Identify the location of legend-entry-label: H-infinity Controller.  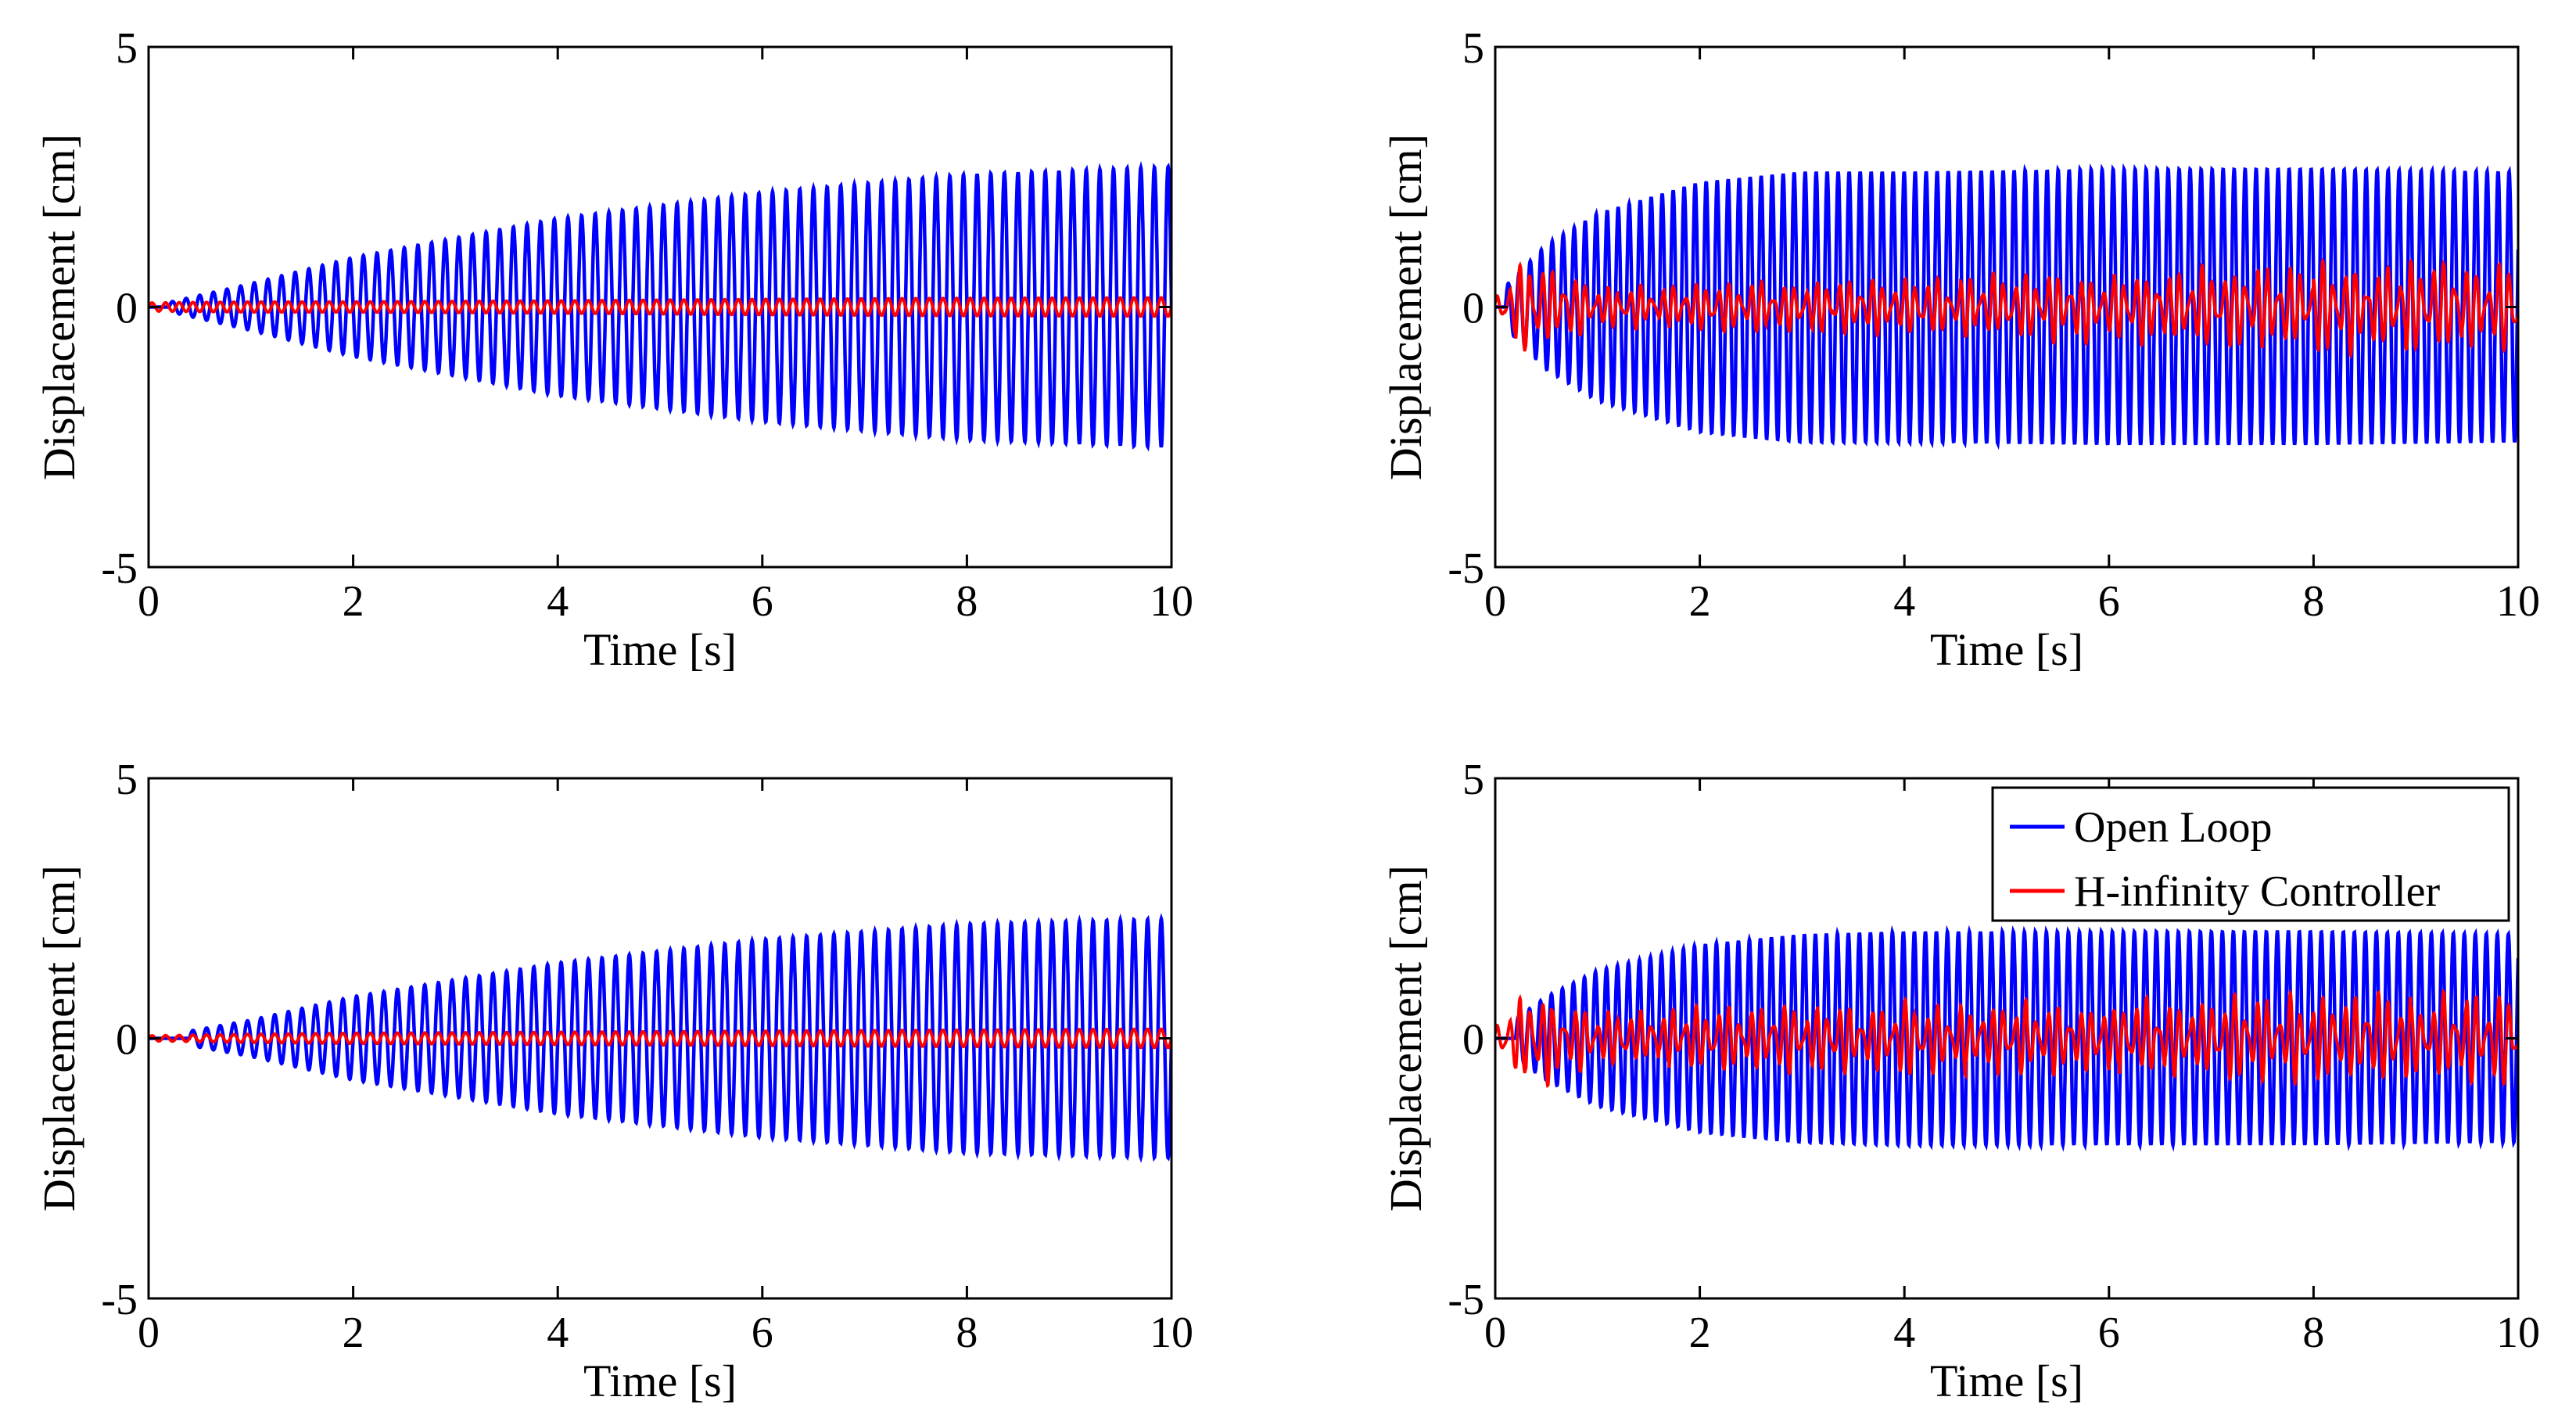
(2257, 891).